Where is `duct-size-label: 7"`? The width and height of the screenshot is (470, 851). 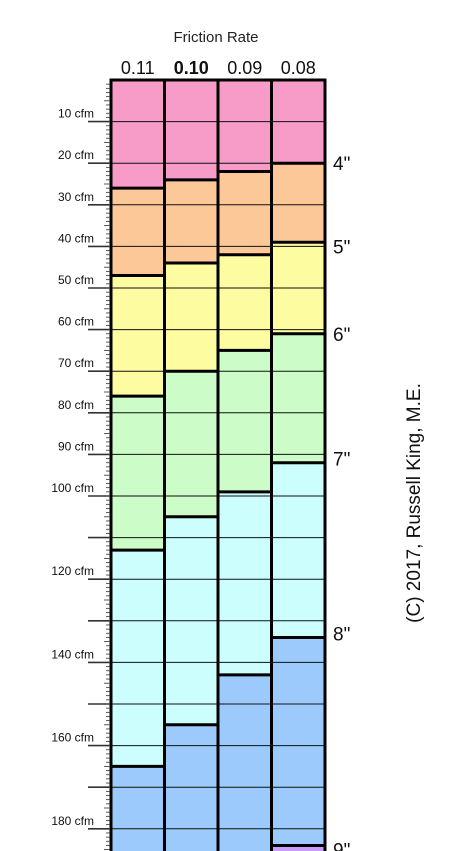 duct-size-label: 7" is located at coordinates (341, 460).